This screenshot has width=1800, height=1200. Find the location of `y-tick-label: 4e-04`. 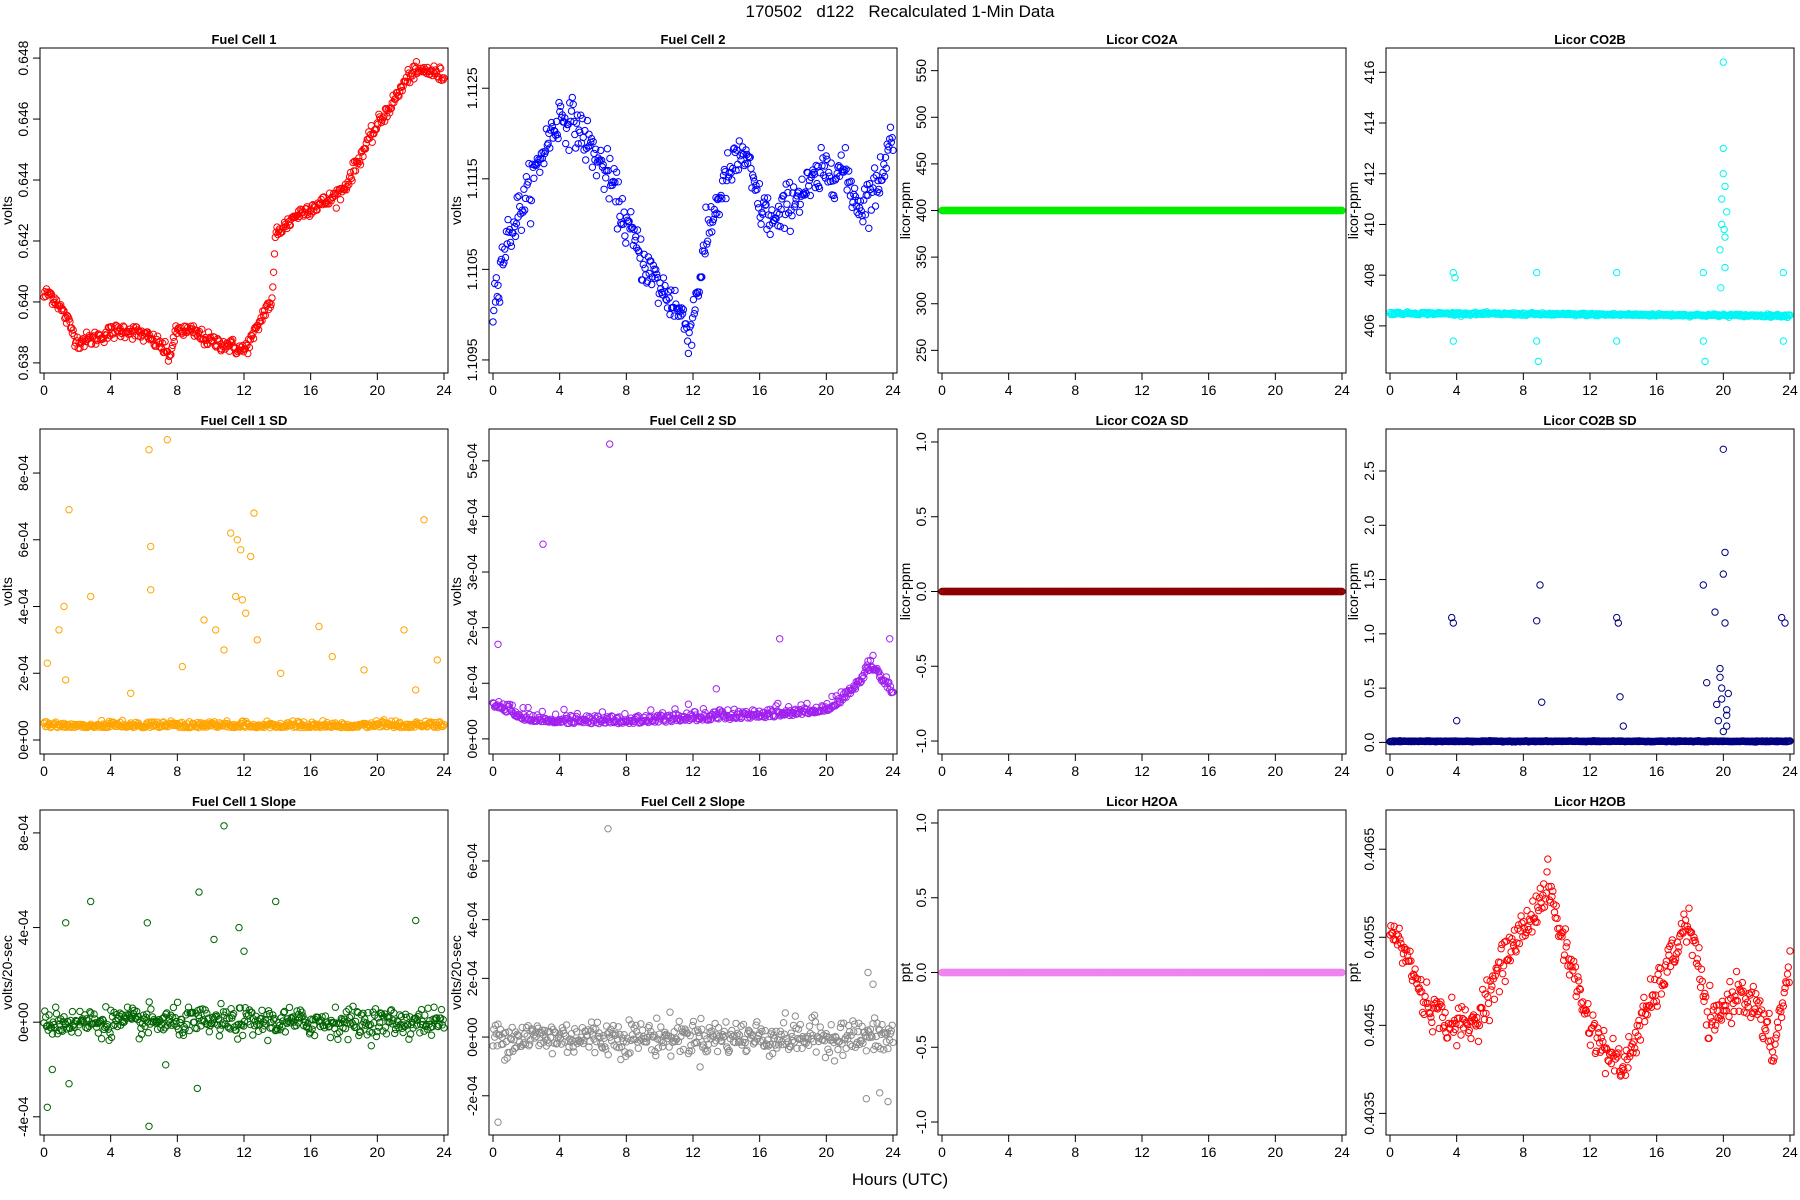

y-tick-label: 4e-04 is located at coordinates (23, 927).